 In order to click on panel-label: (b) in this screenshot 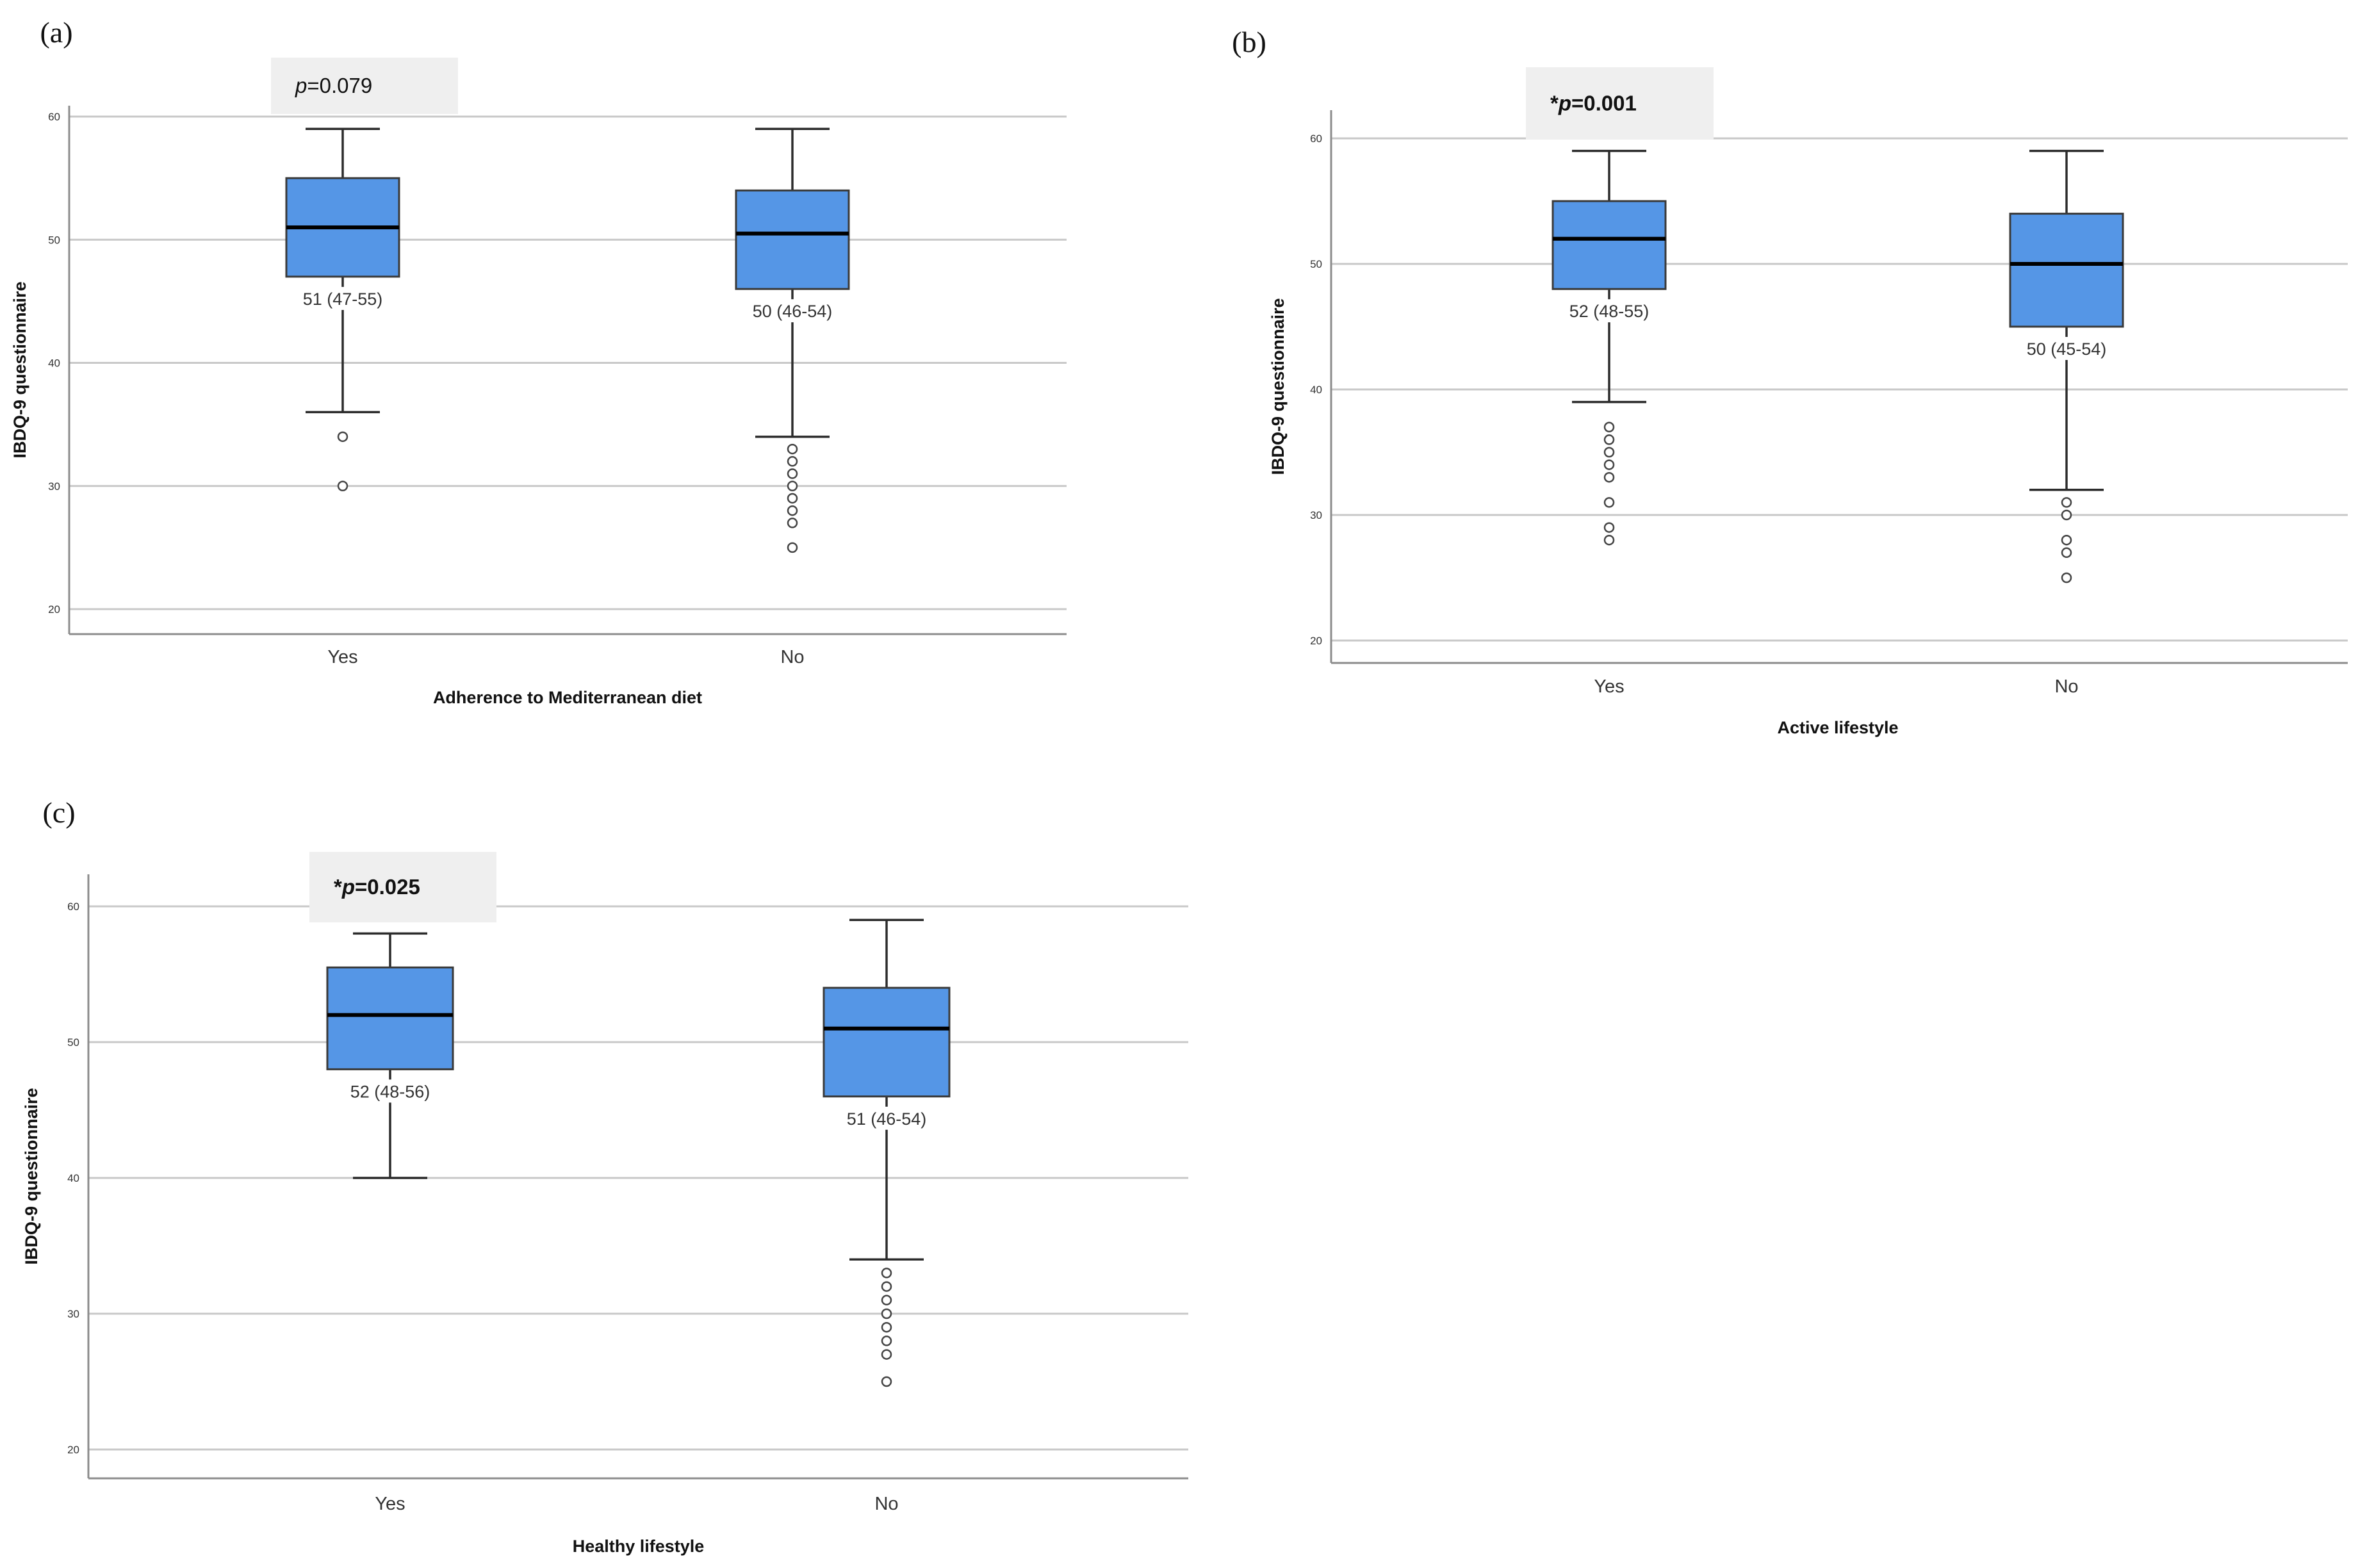, I will do `click(1249, 42)`.